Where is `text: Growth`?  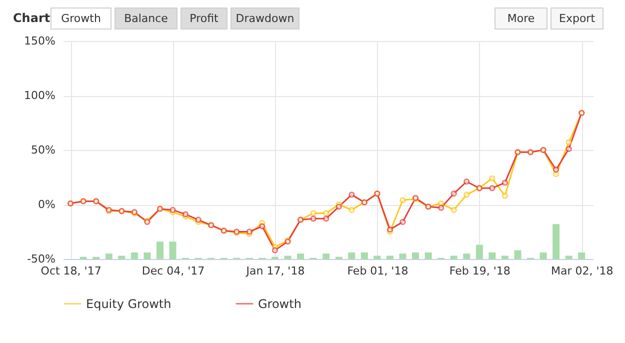
text: Growth is located at coordinates (81, 18).